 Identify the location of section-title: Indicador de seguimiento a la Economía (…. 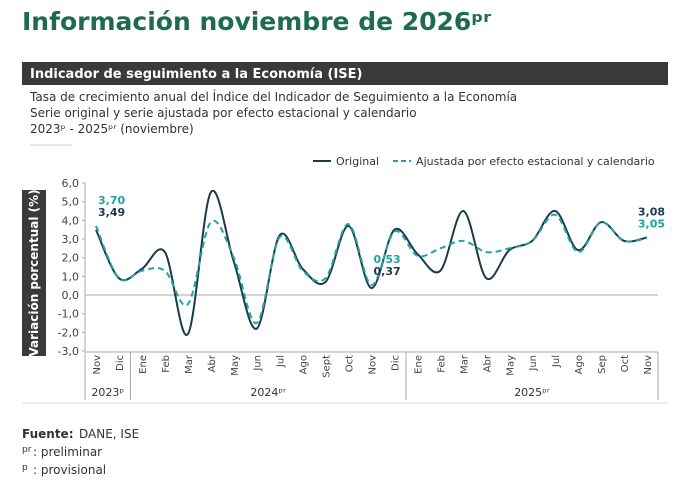
(196, 74).